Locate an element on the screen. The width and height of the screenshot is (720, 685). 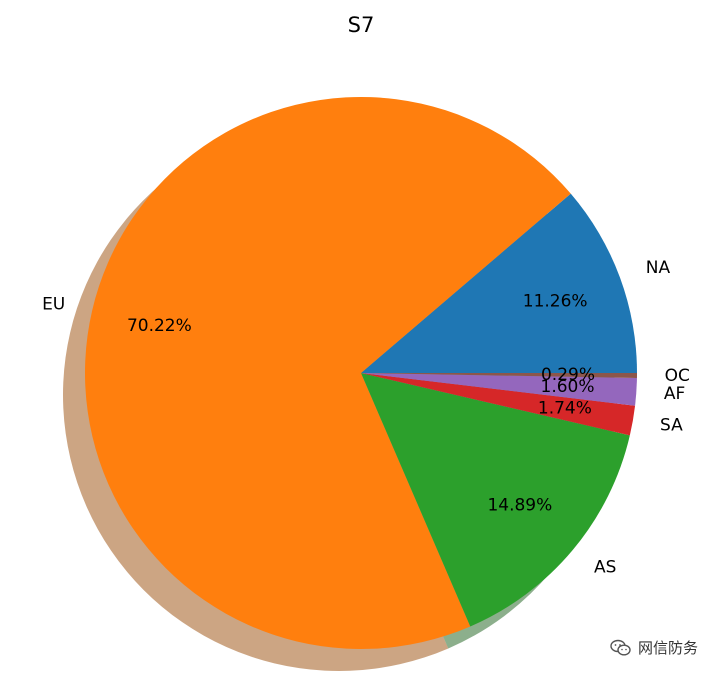
slice-pct-eu: 70.22% is located at coordinates (159, 326).